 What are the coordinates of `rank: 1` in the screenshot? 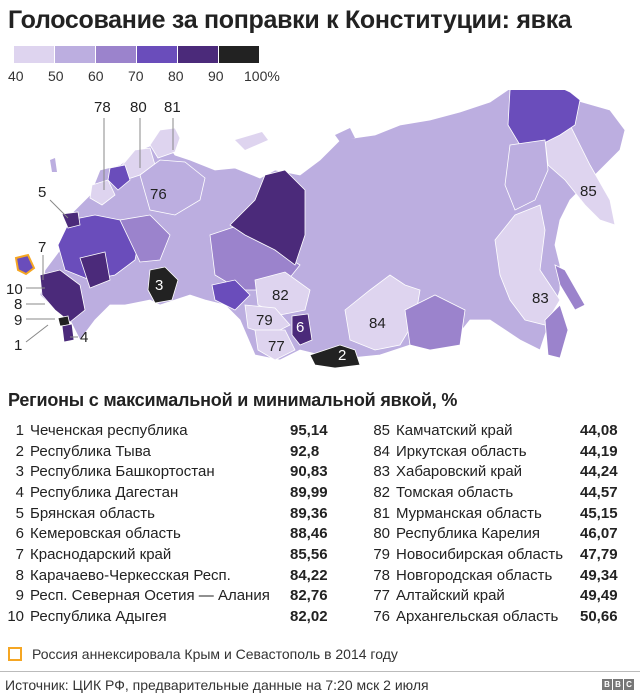 It's located at (19, 430).